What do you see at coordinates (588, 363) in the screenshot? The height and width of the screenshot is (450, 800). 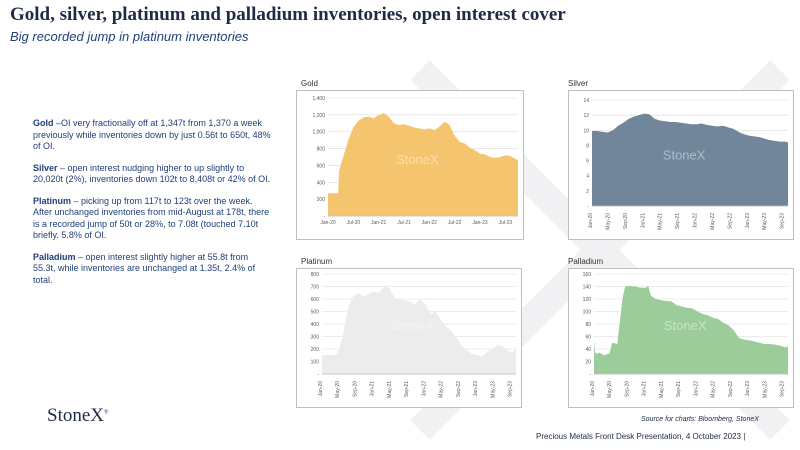 I see `palladium-ytick-label: 20` at bounding box center [588, 363].